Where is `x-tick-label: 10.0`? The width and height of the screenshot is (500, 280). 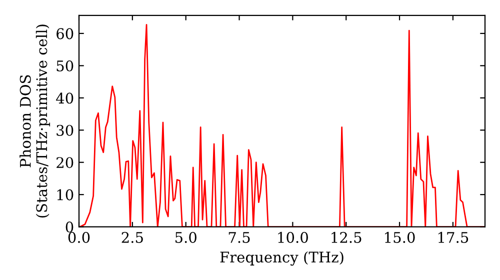 x-tick-label: 10.0 is located at coordinates (293, 237).